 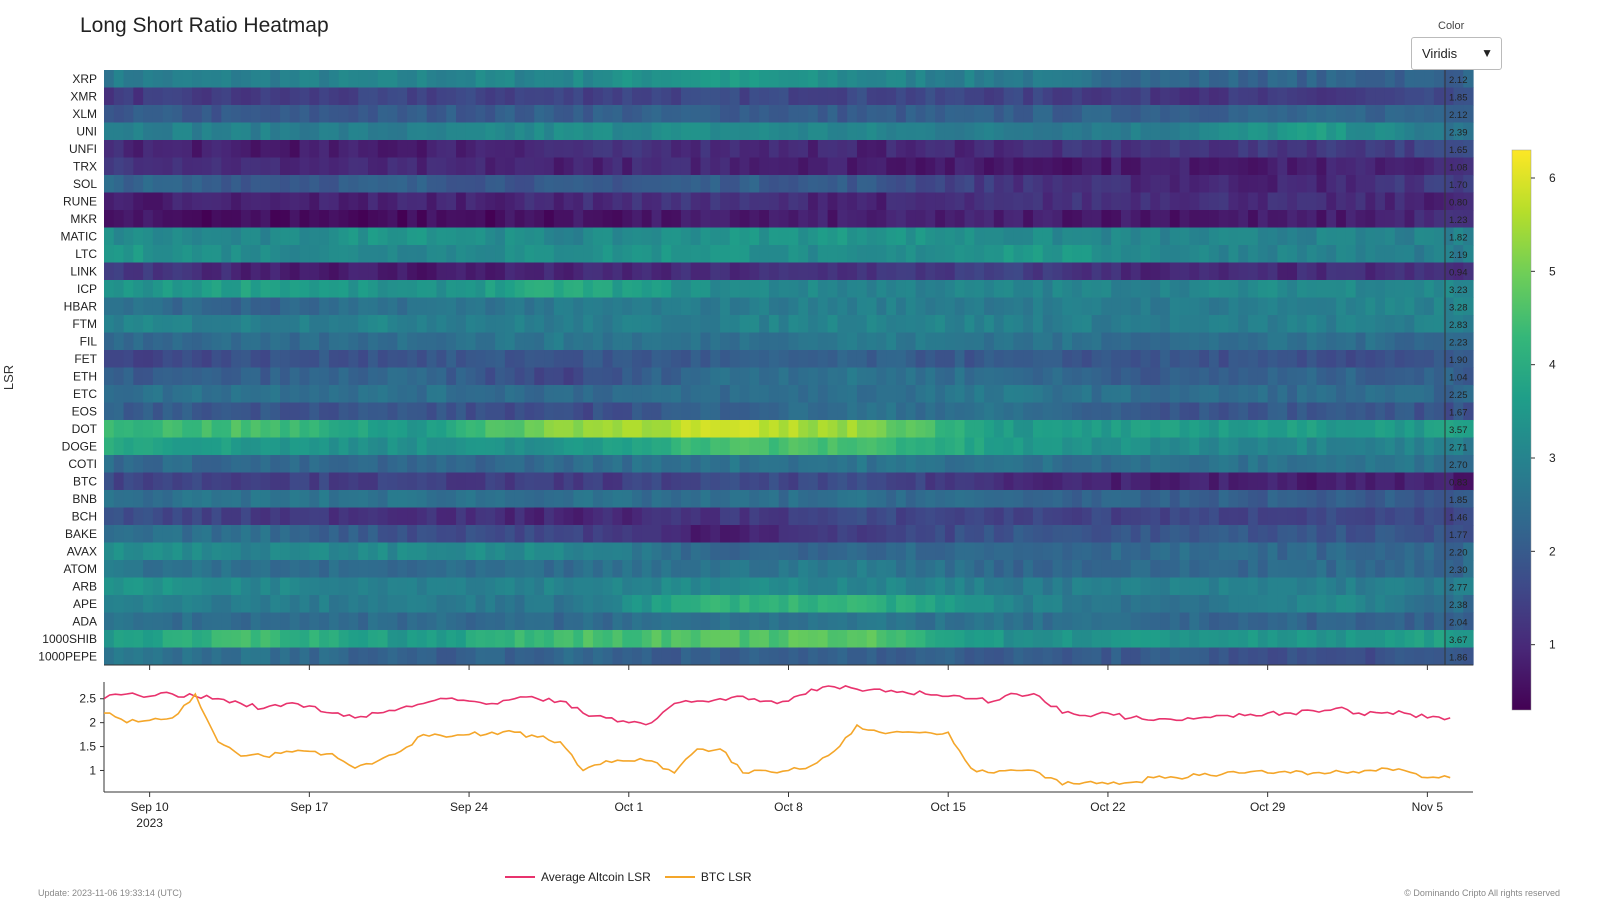 I want to click on legend-item-altcoin: Average Altcoin LSR, so click(x=578, y=877).